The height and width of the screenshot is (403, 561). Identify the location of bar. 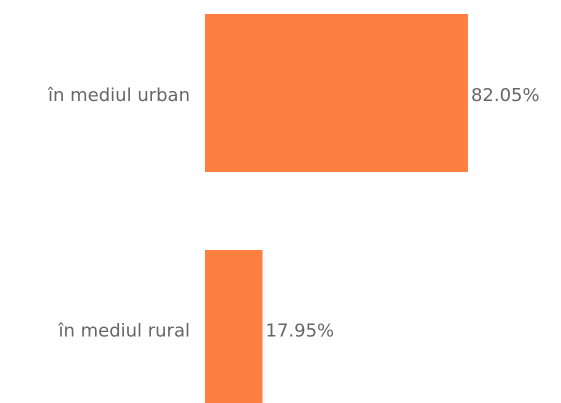
(234, 326).